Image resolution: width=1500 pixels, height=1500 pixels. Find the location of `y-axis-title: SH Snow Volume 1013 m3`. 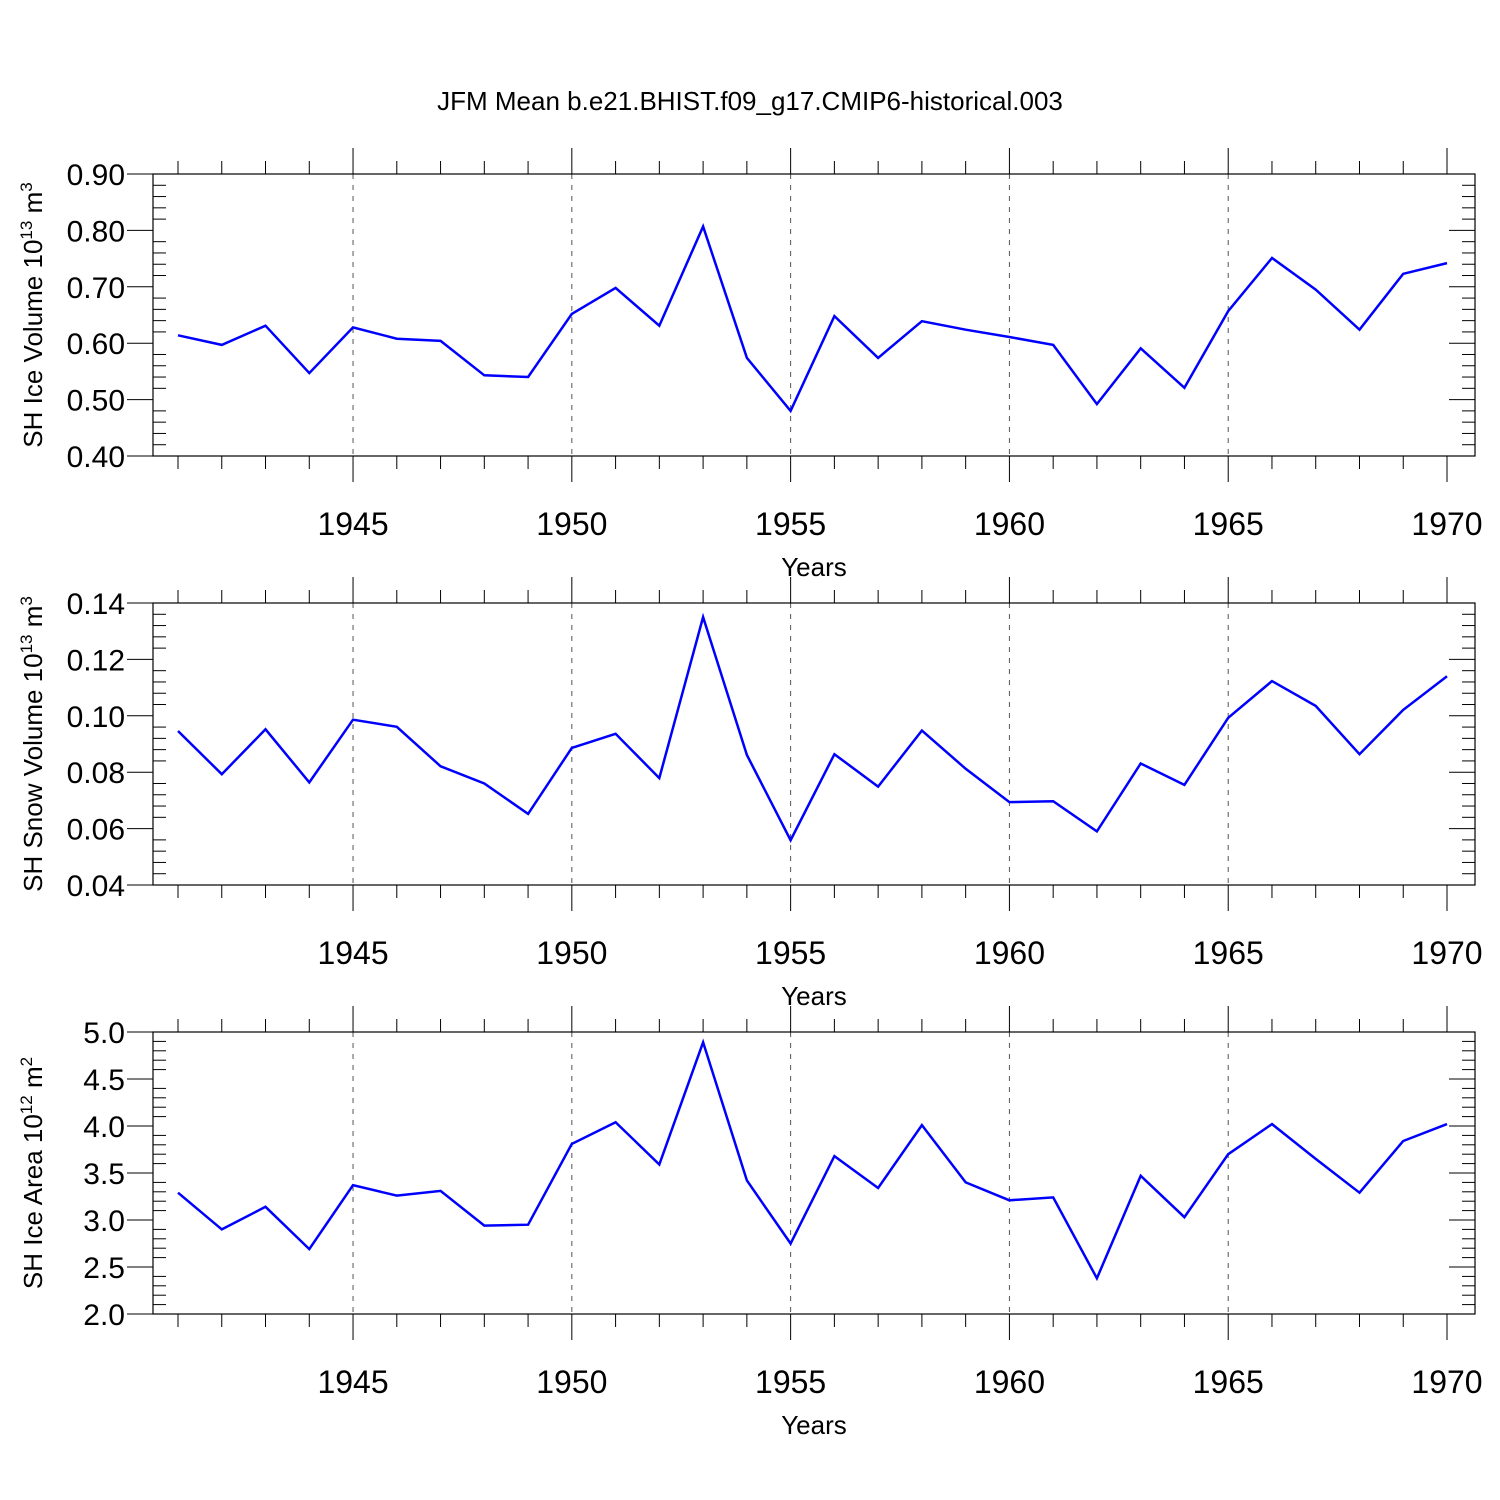

y-axis-title: SH Snow Volume 1013 m3 is located at coordinates (32, 744).